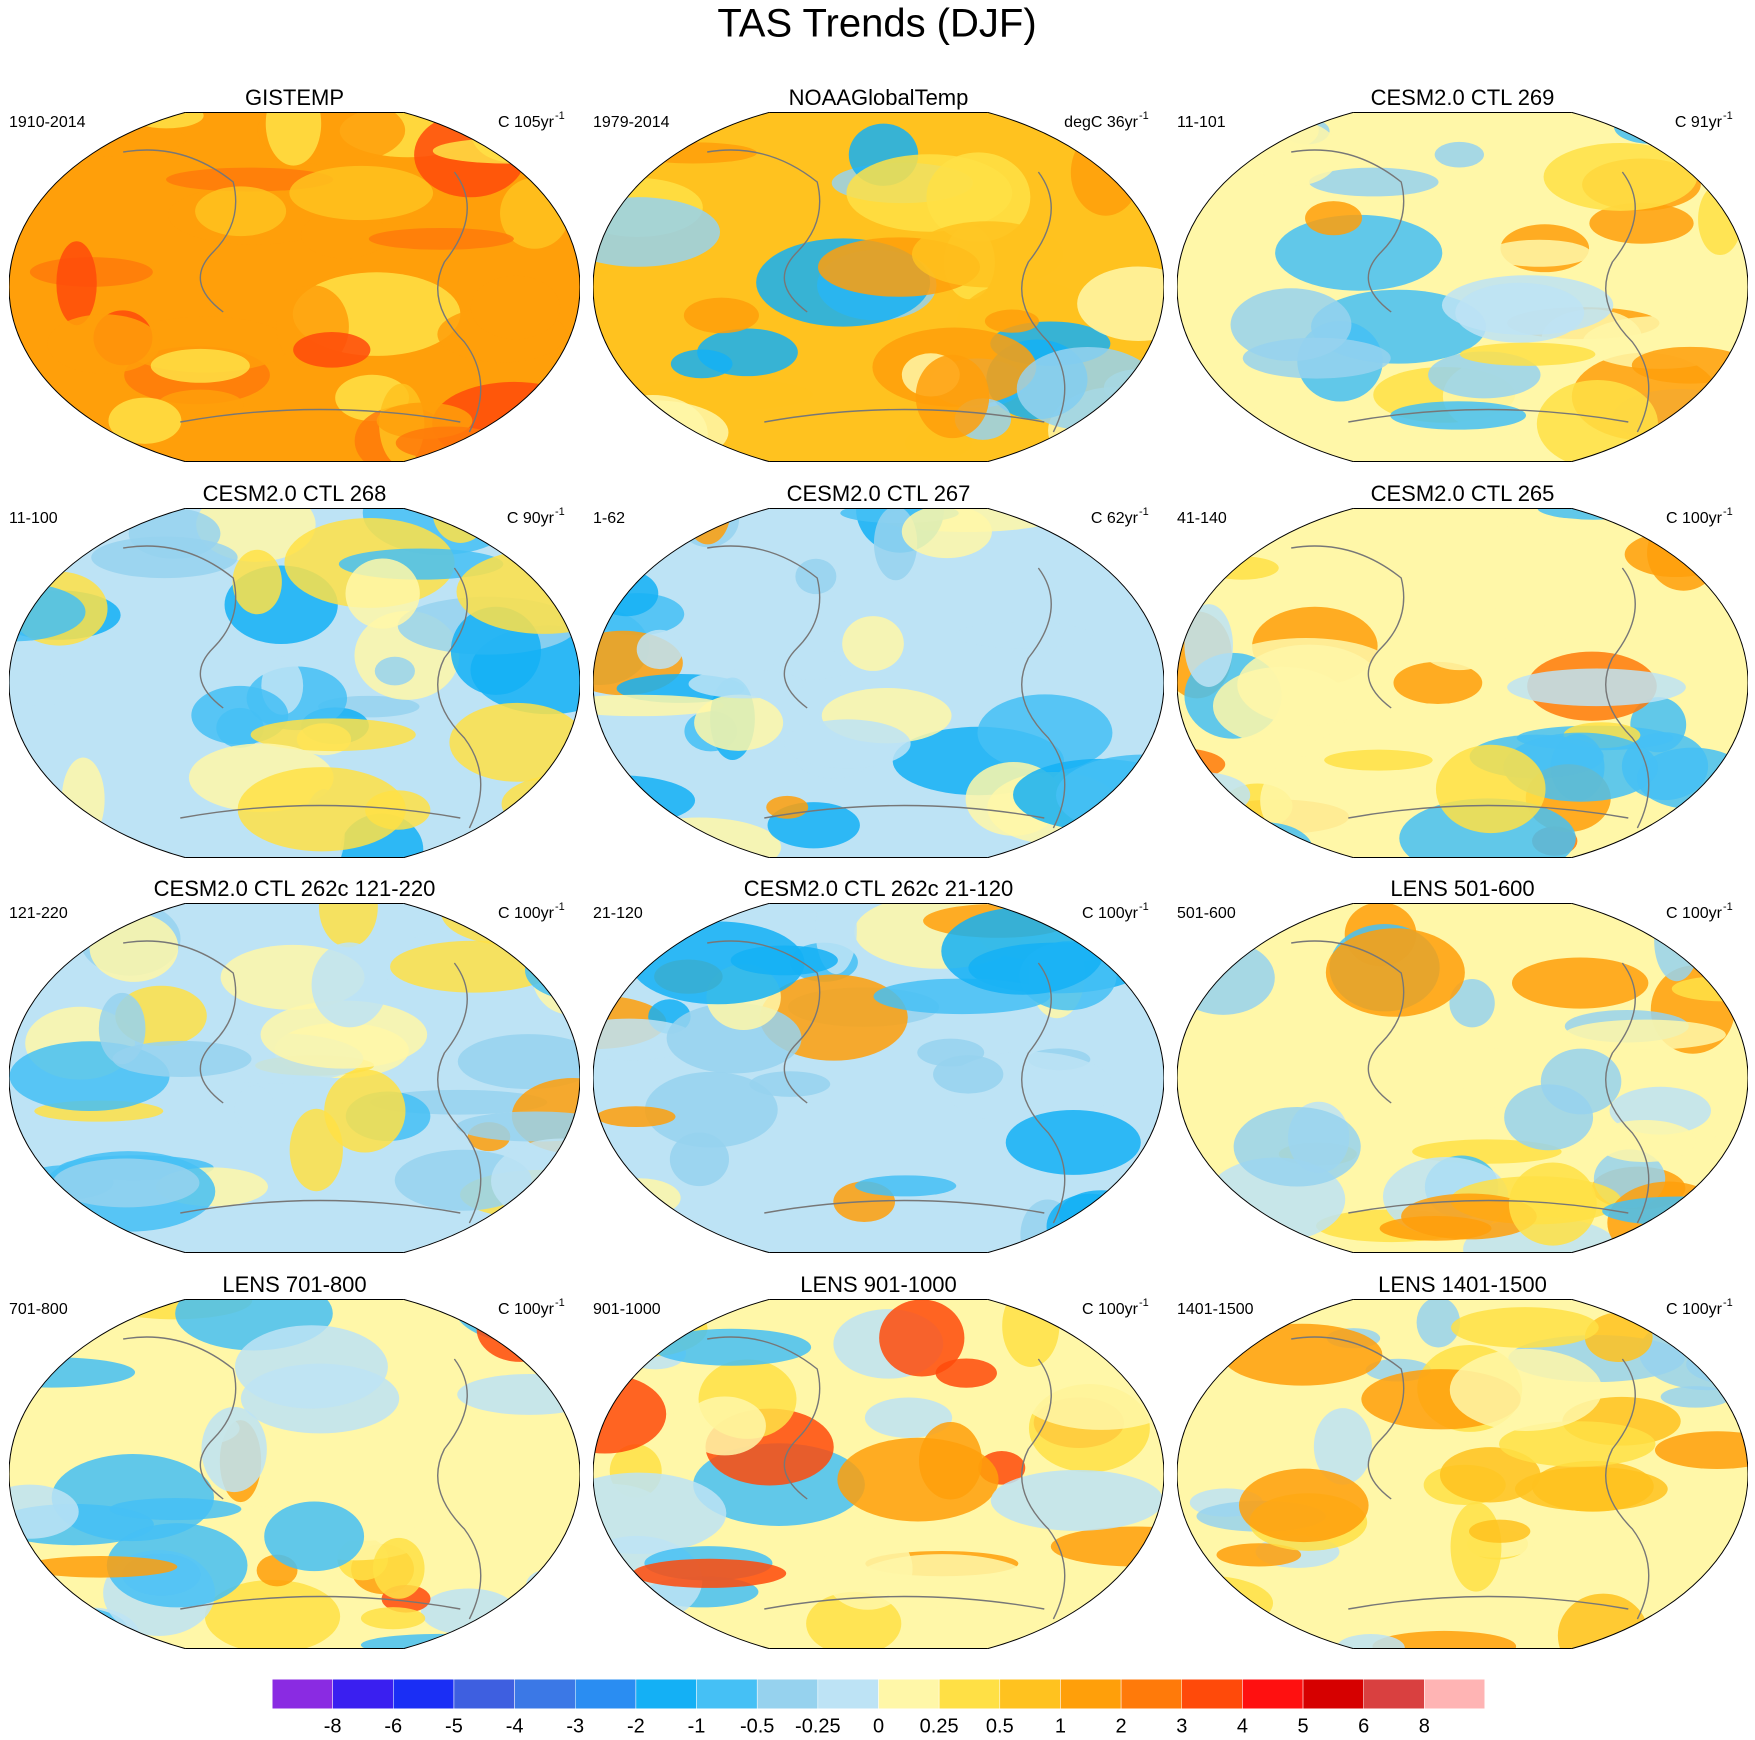  What do you see at coordinates (1699, 122) in the screenshot?
I see `right-label: C 91yr` at bounding box center [1699, 122].